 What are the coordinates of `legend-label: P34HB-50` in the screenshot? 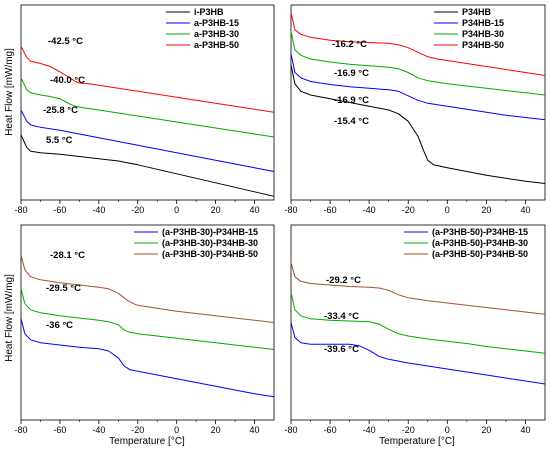 It's located at (483, 45).